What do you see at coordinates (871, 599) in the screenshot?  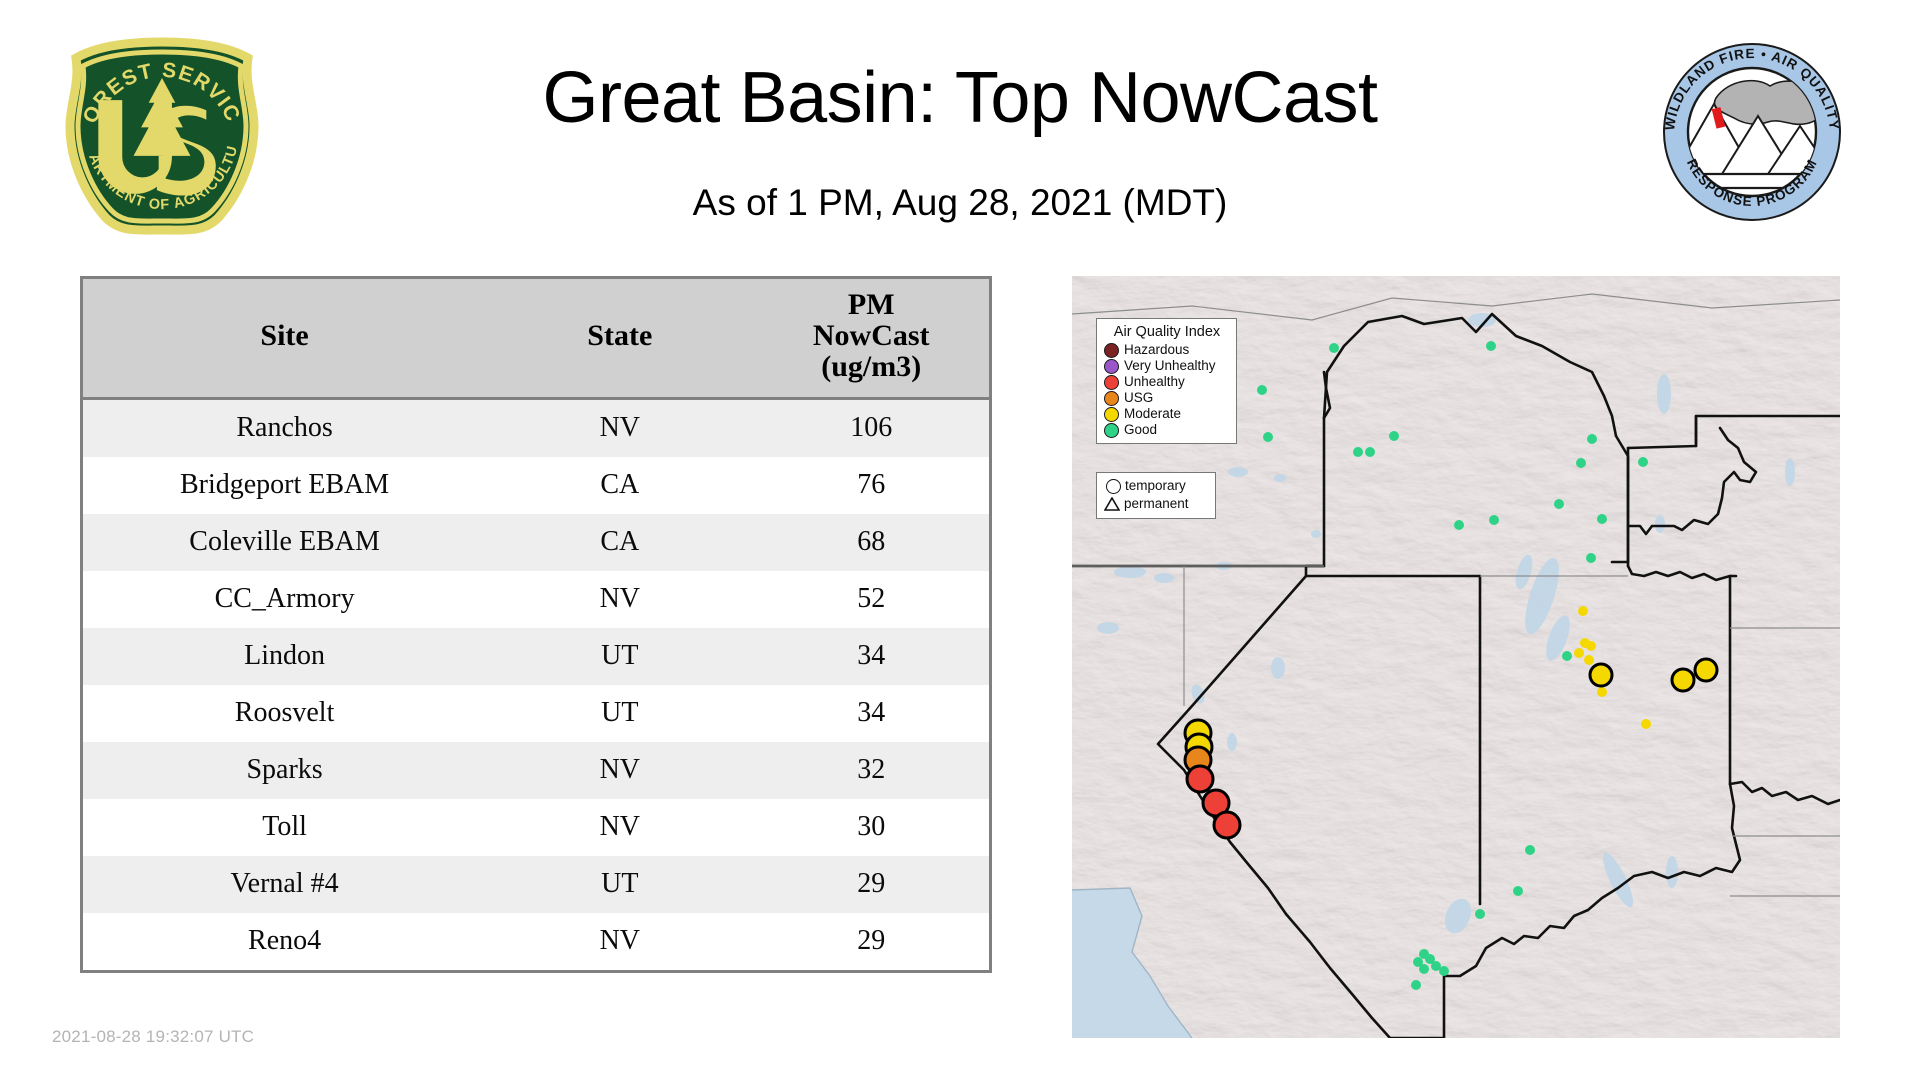 I see `row-pm-cell: 52` at bounding box center [871, 599].